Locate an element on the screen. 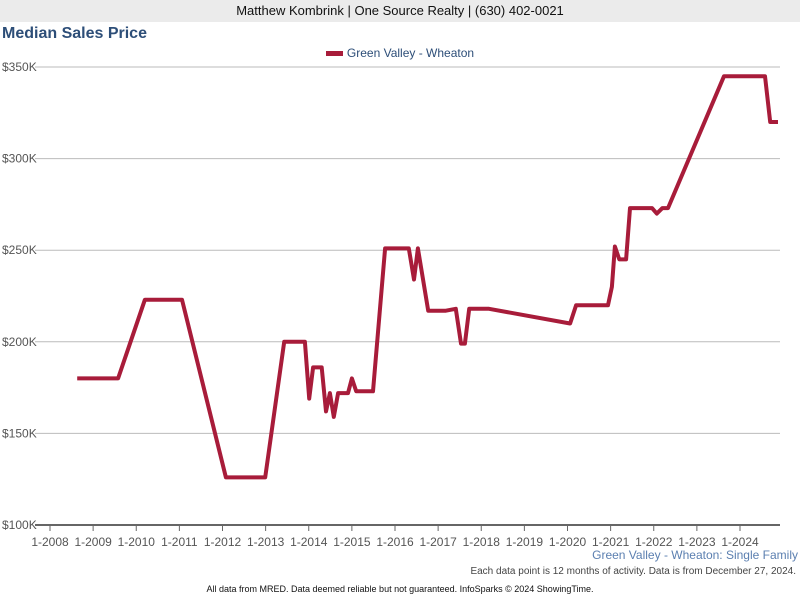 The width and height of the screenshot is (800, 600). x-tick-label: 1-2019 is located at coordinates (525, 542).